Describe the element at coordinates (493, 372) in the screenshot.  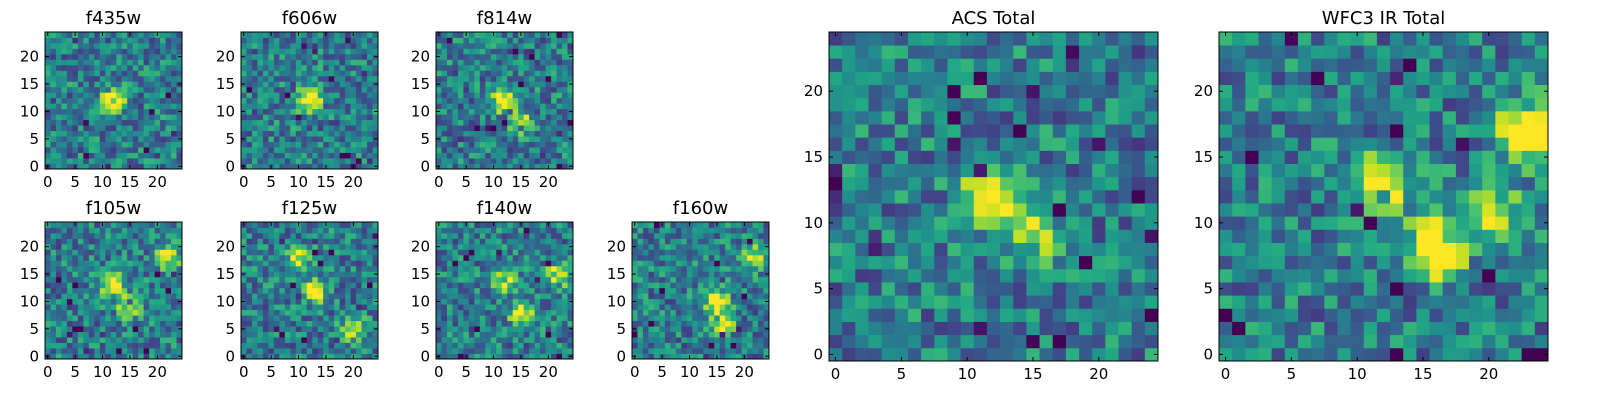
I see `x-tick-label: 10` at that location.